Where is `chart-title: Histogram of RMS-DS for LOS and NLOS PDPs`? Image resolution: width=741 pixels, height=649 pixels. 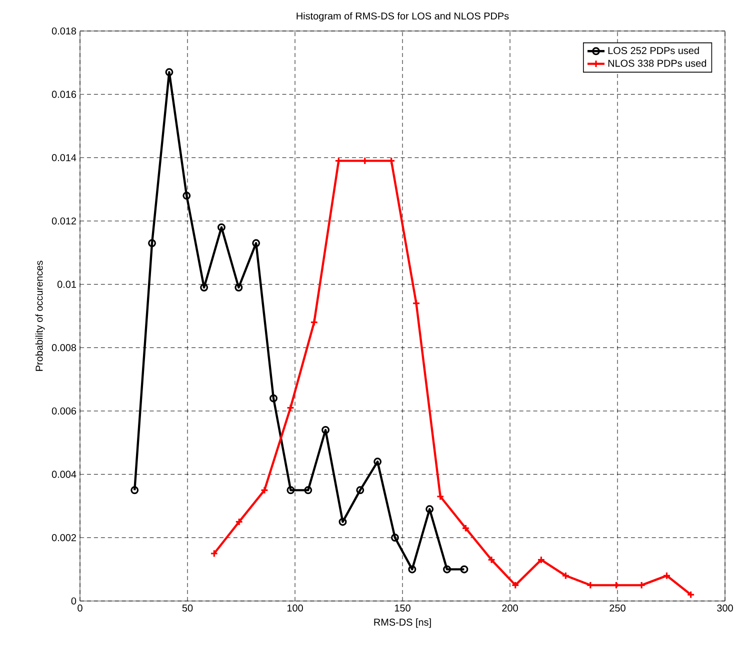
chart-title: Histogram of RMS-DS for LOS and NLOS PDPs is located at coordinates (402, 17).